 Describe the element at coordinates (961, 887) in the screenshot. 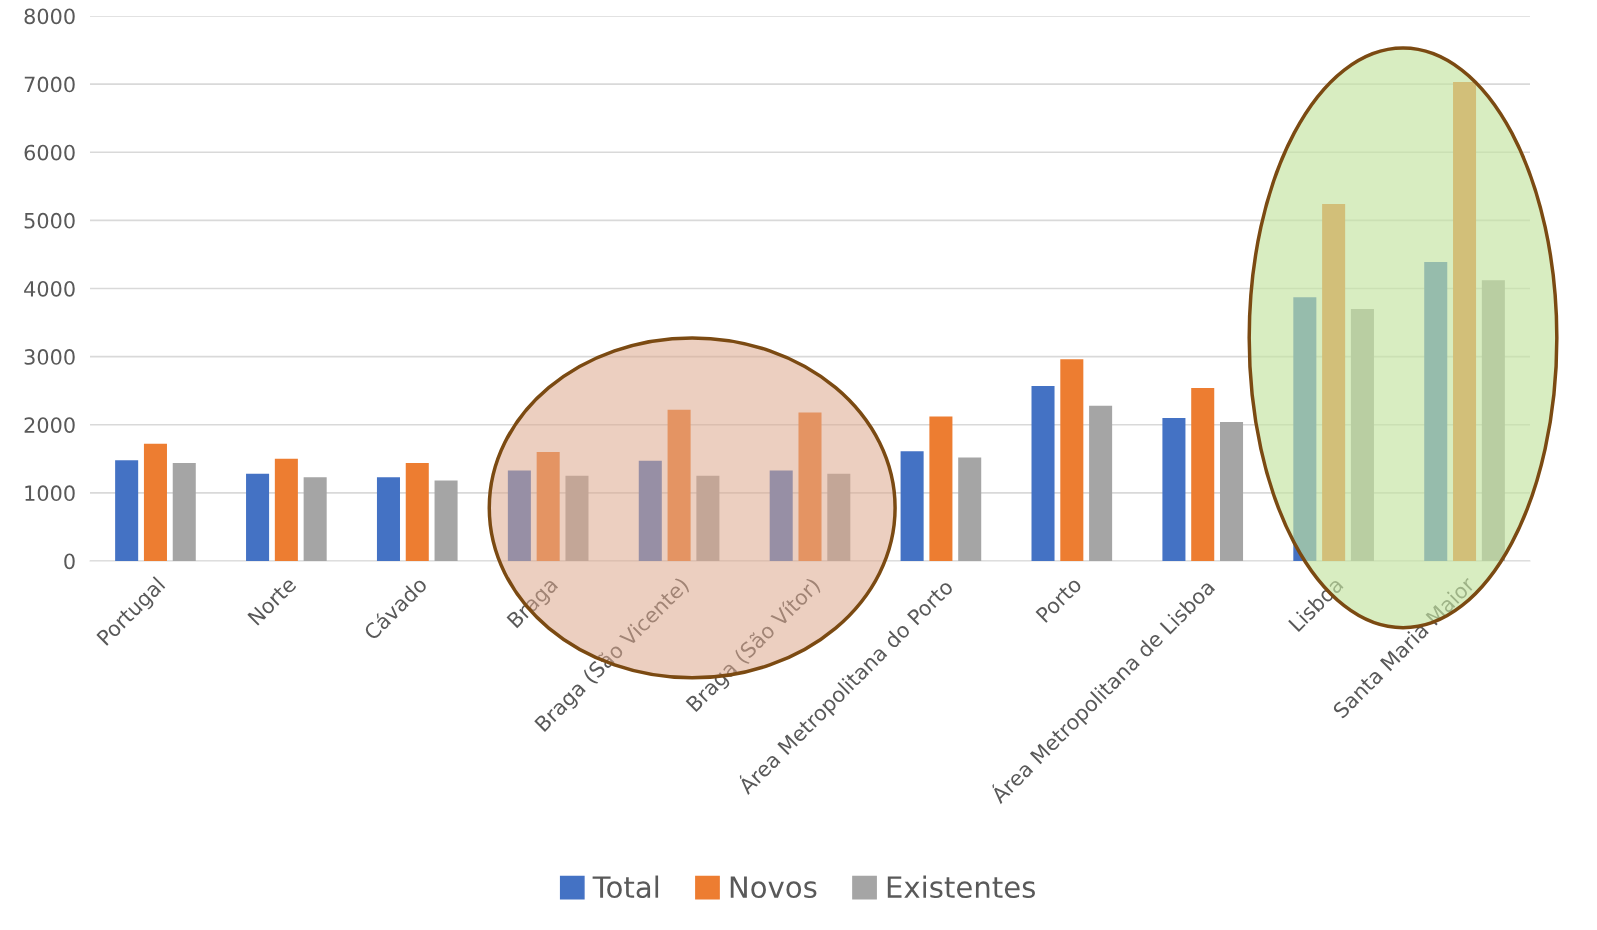

I see `legend-label: Existentes` at that location.